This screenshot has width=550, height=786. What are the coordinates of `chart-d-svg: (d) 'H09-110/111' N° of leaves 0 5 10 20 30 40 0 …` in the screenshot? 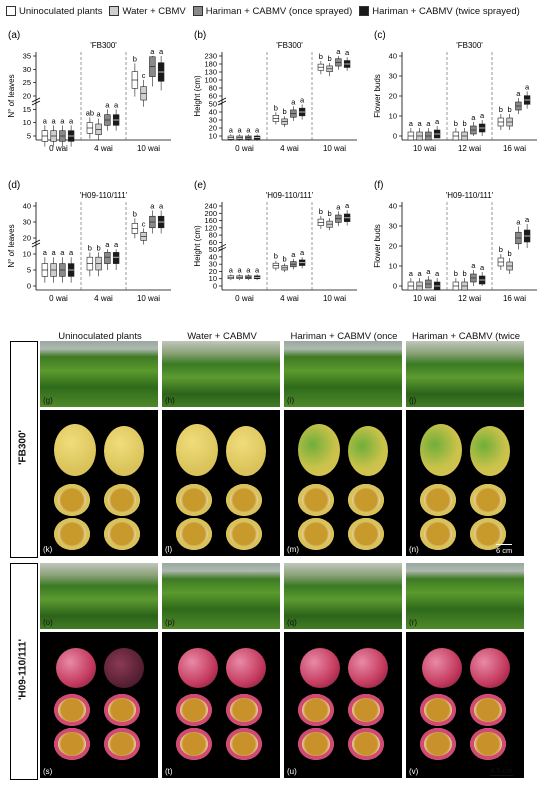 It's located at (89, 241).